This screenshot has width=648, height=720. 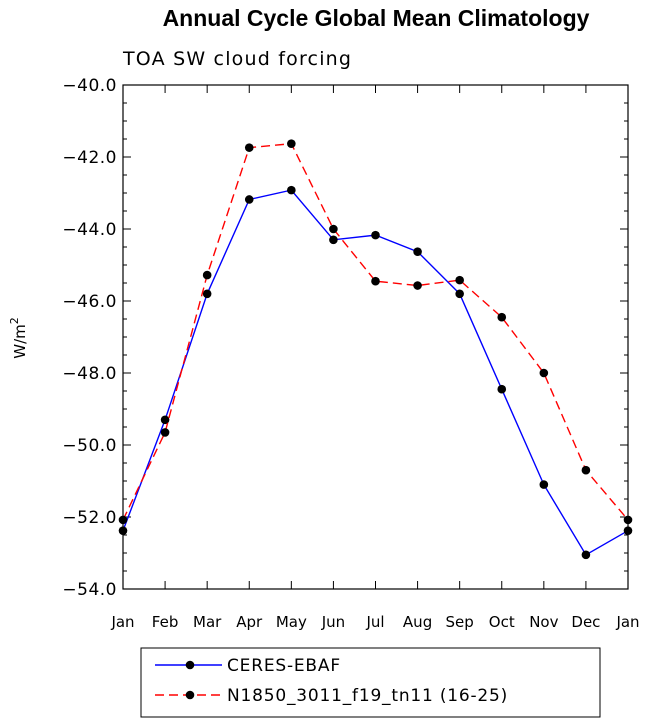 I want to click on legend-label-1: CERES-EBAF, so click(x=284, y=666).